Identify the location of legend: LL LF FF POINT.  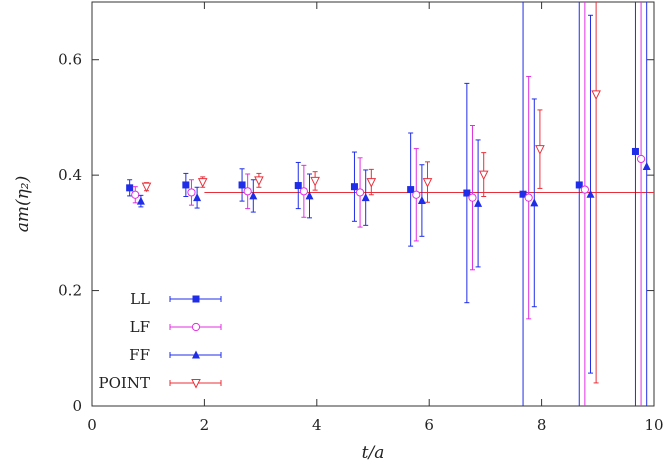
(160, 341).